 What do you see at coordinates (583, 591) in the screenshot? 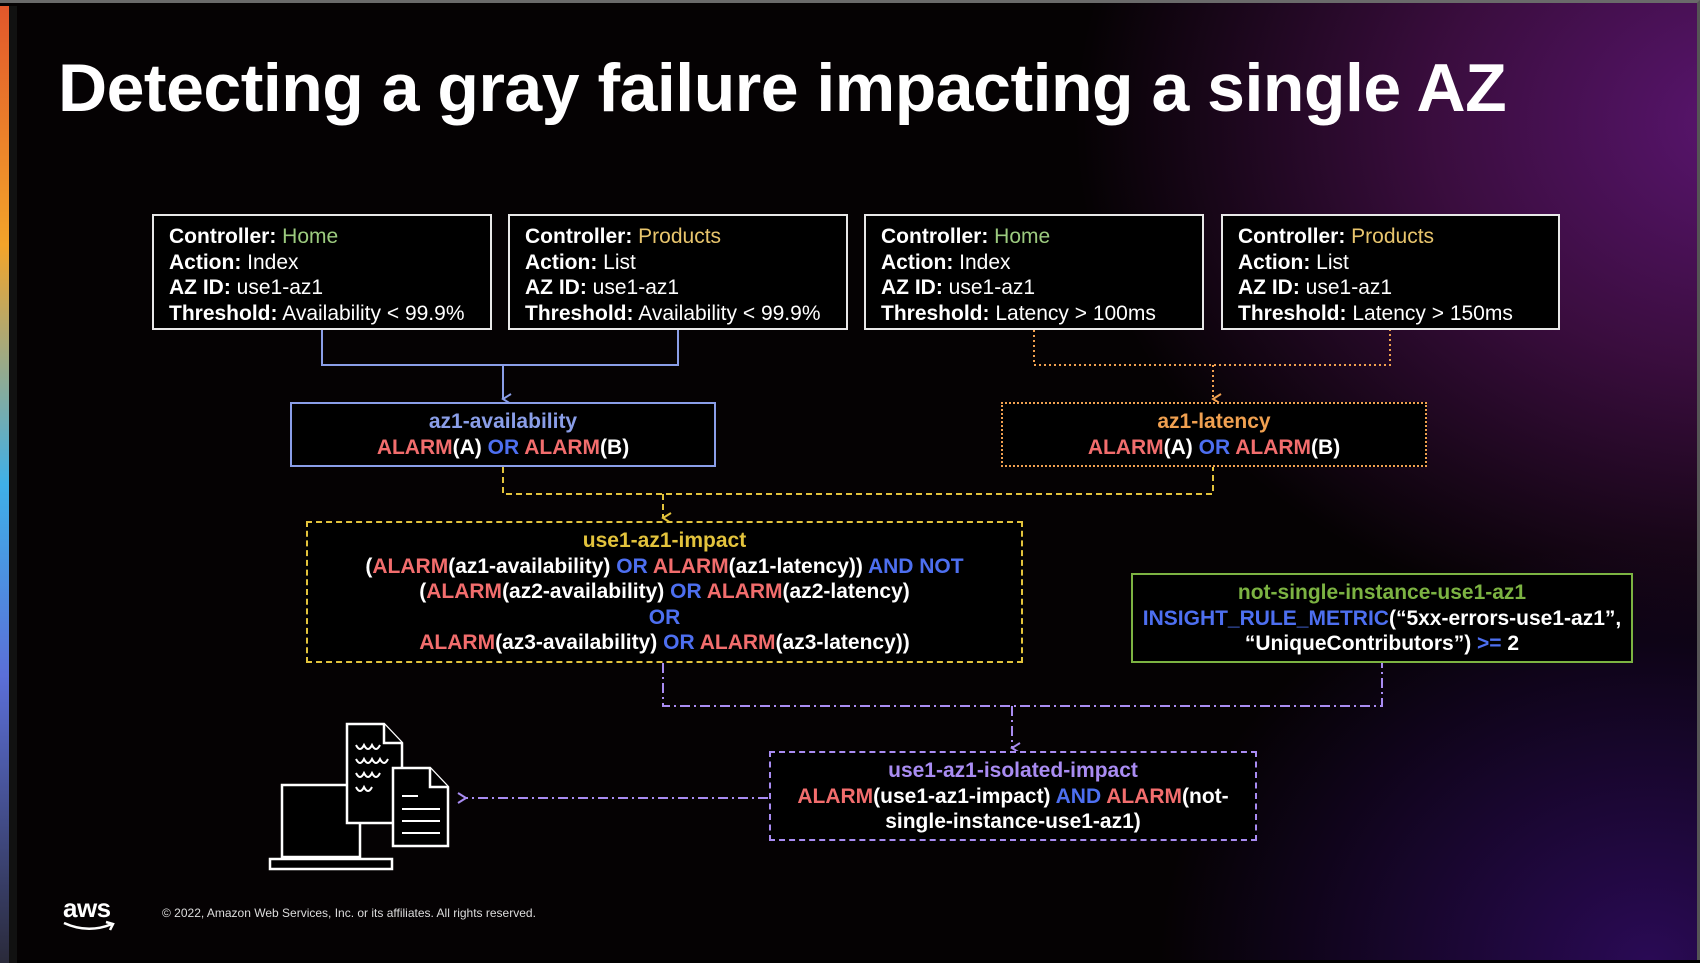
I see `t: (az2-availability)` at bounding box center [583, 591].